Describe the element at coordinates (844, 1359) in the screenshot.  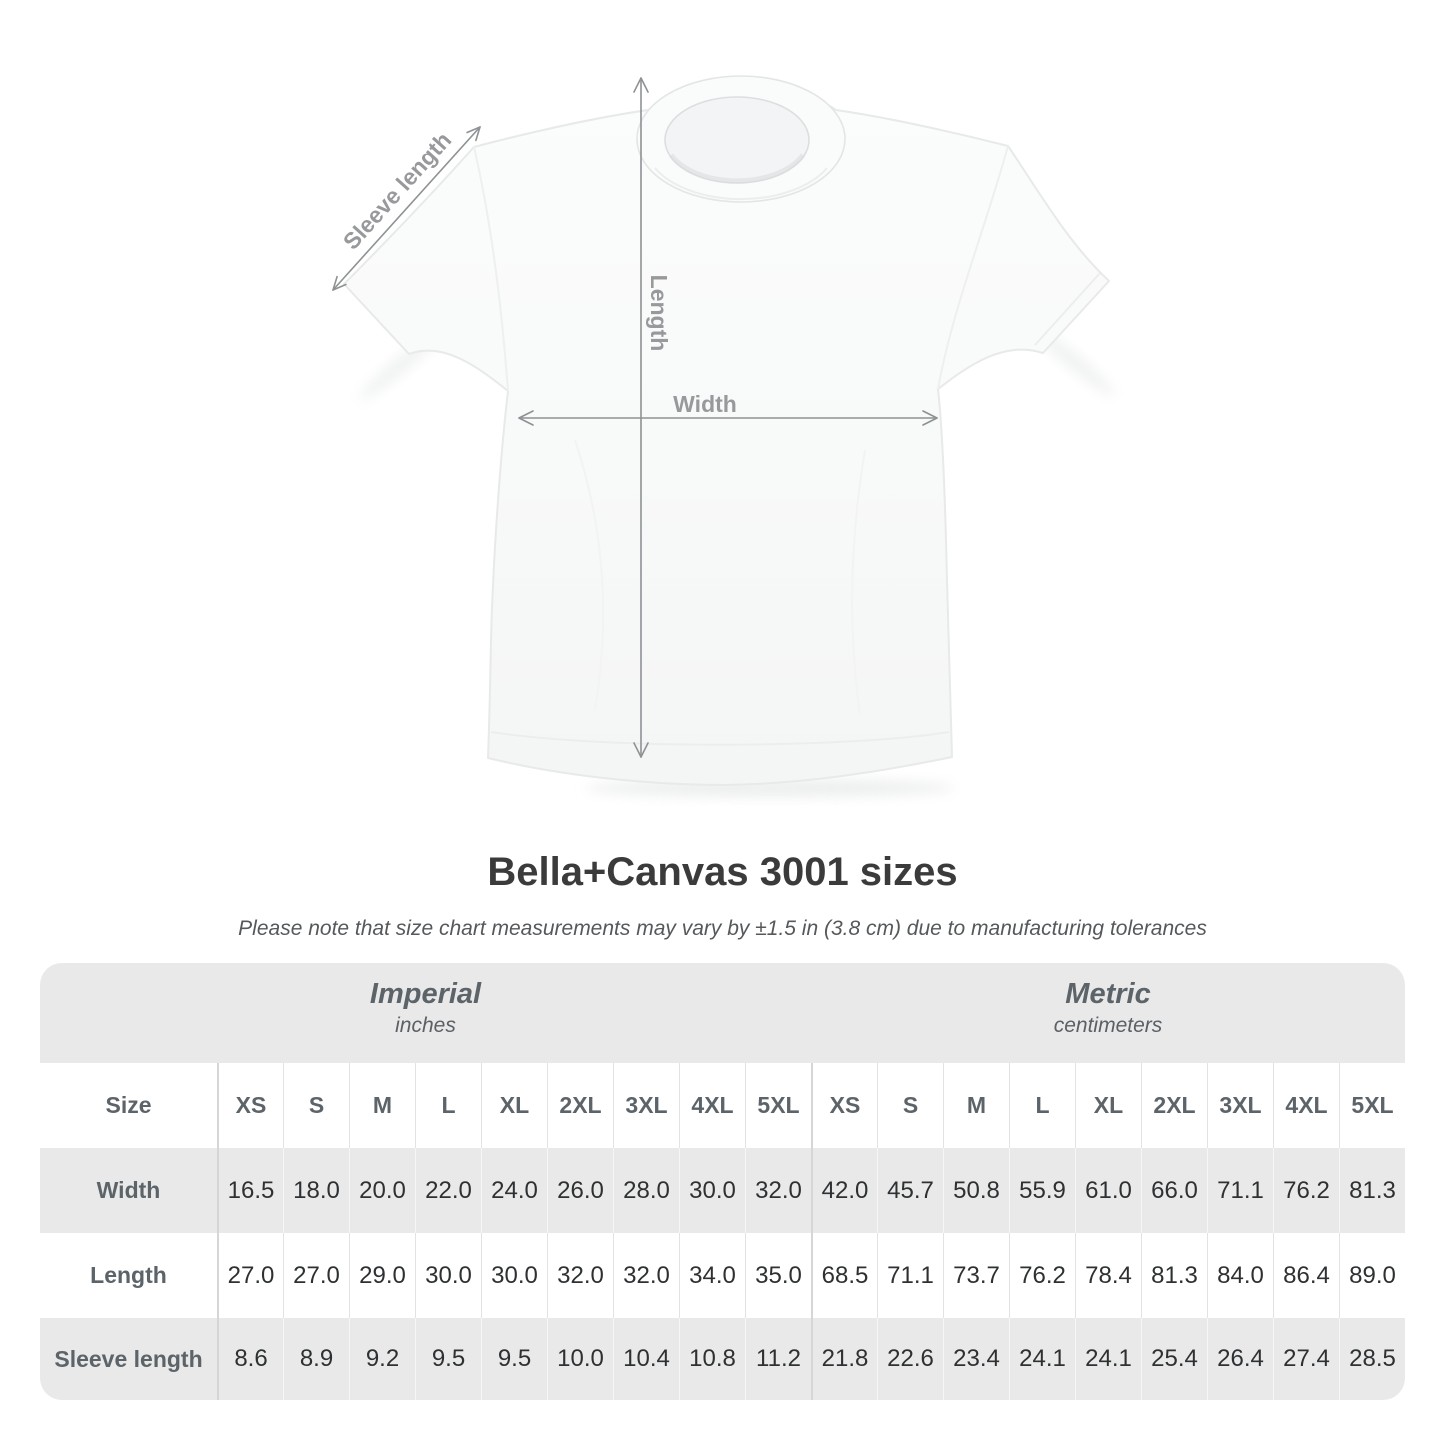
I see `table-cell: 21.8` at that location.